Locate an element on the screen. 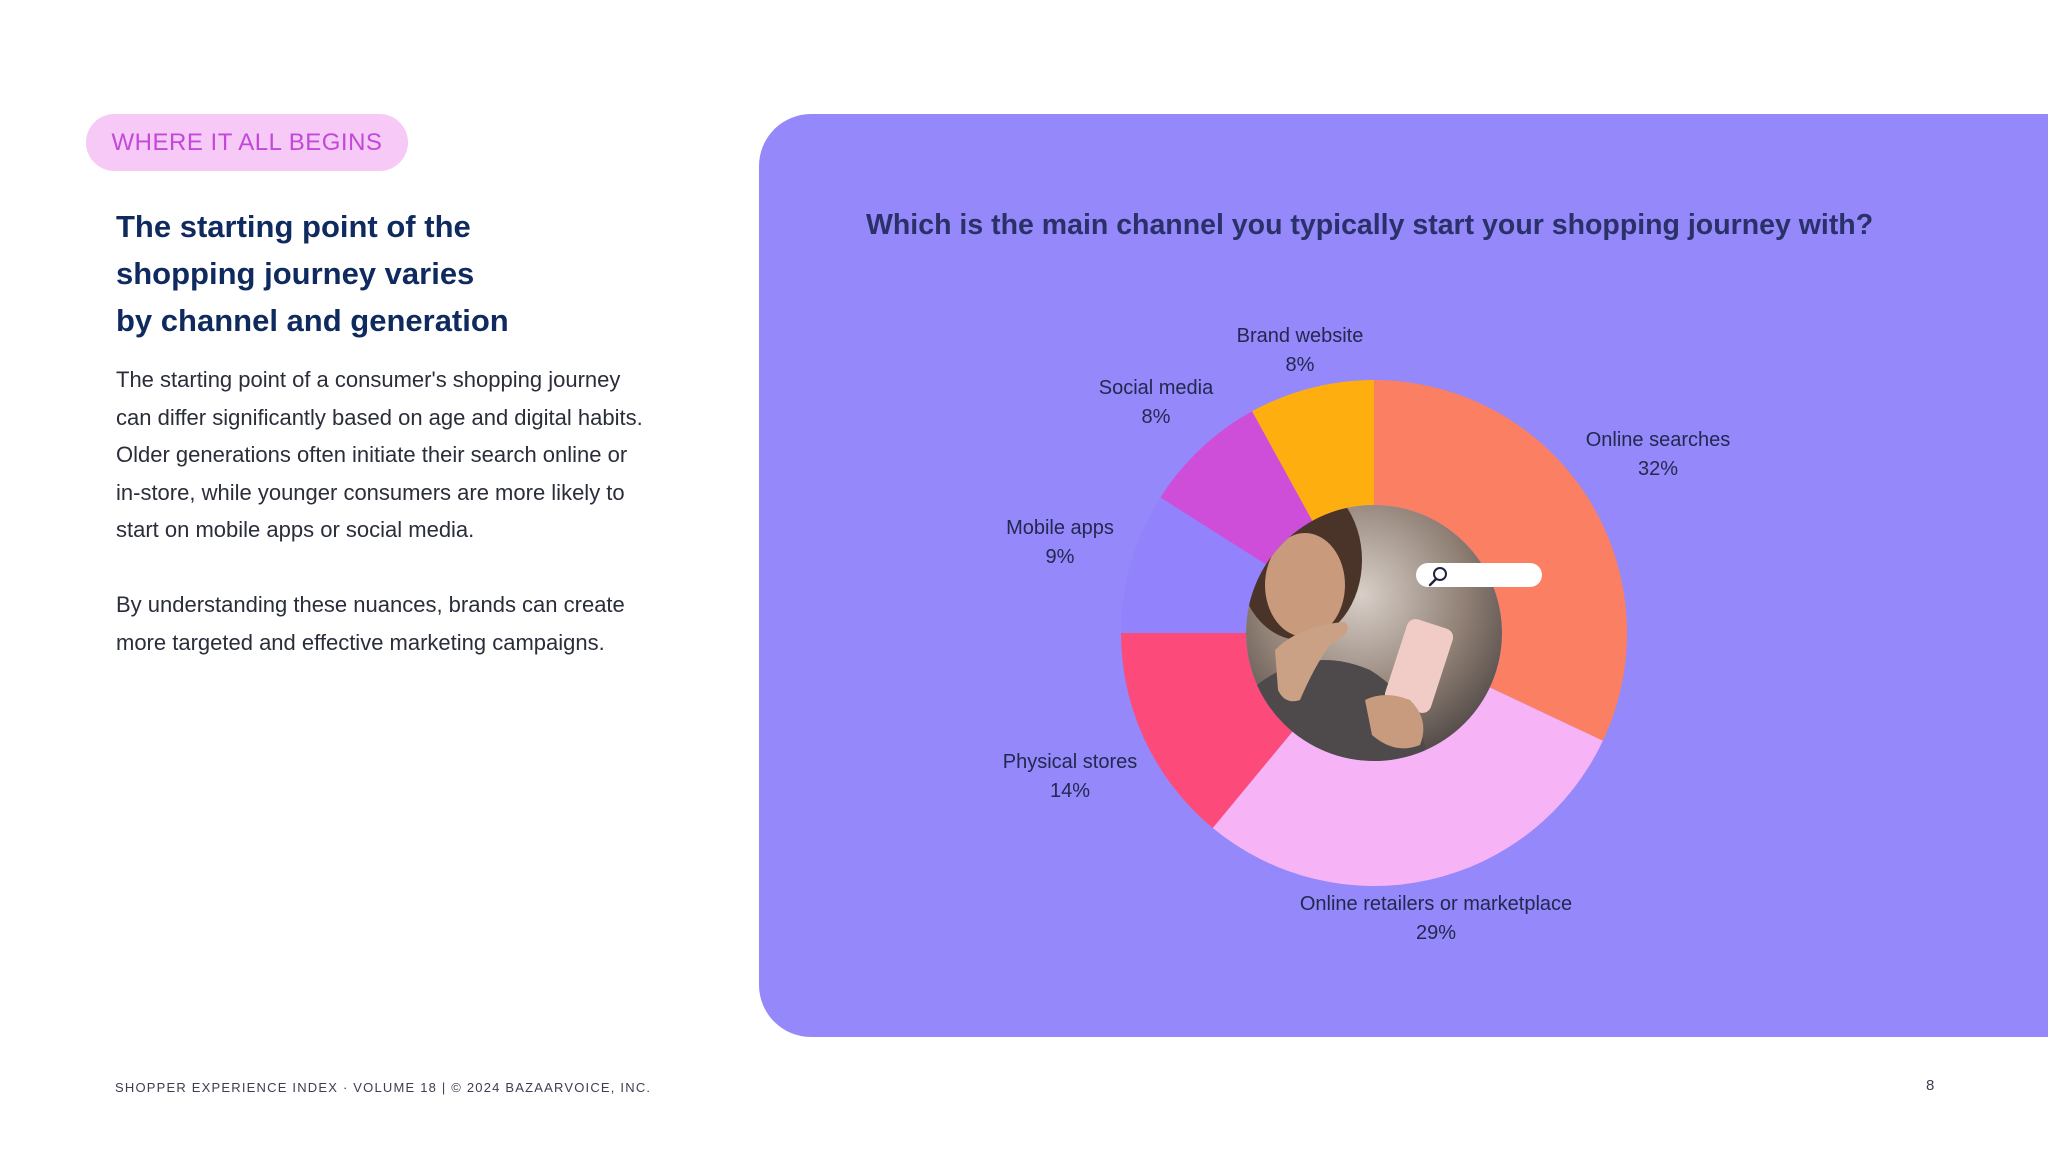  slice-value-label: 9% is located at coordinates (1060, 557).